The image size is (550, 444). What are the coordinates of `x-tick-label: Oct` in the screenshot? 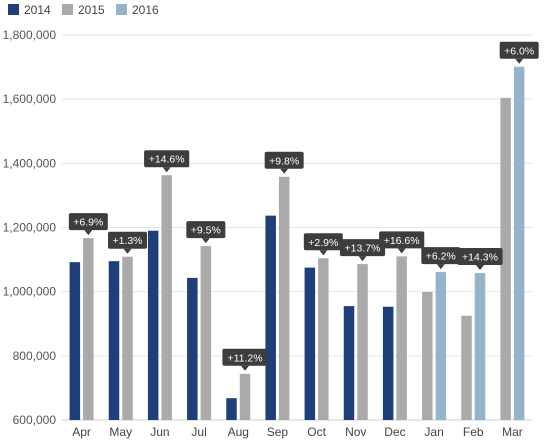 It's located at (316, 432).